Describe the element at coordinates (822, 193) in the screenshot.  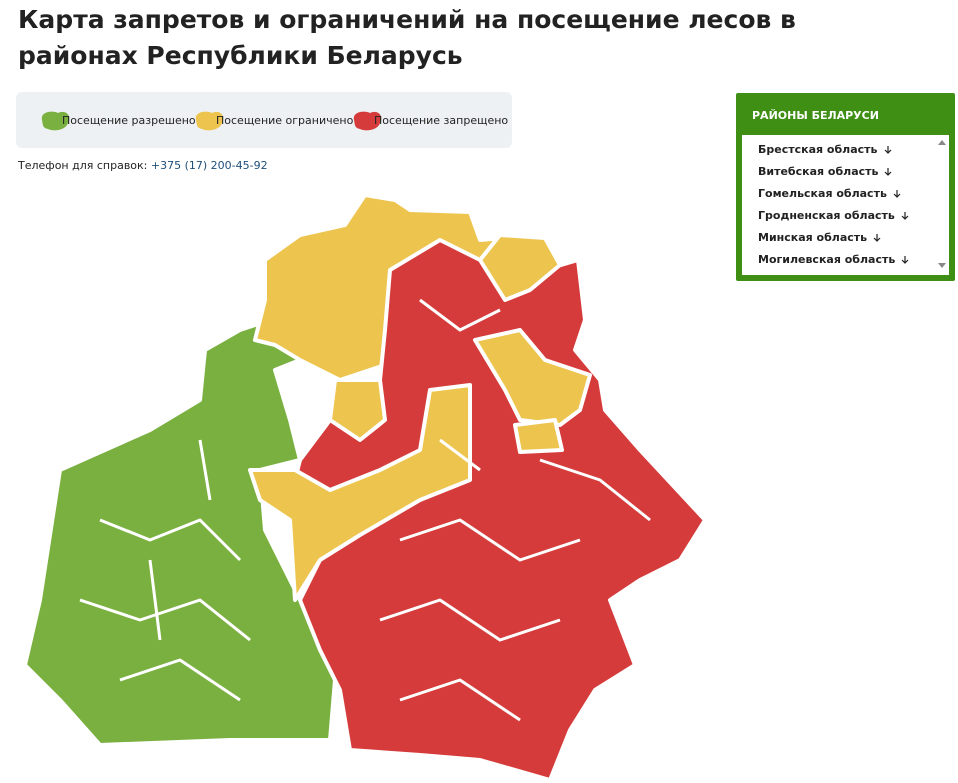
I see `district-label: Гомельская область` at that location.